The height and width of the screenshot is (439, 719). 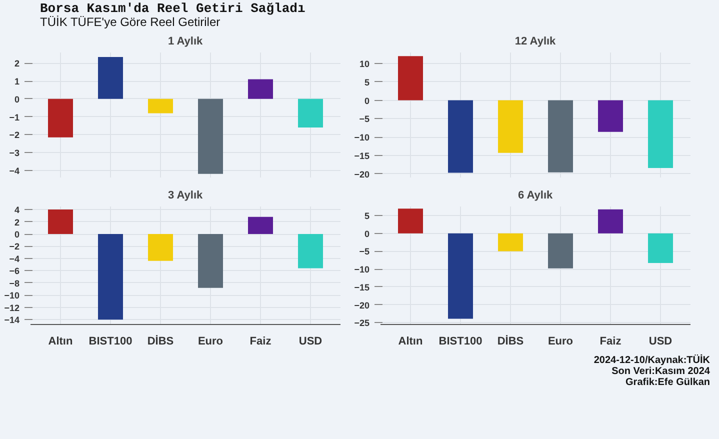 I want to click on text: TÜİK TÜFE'ye Göre Reel Getiriler, so click(x=130, y=22).